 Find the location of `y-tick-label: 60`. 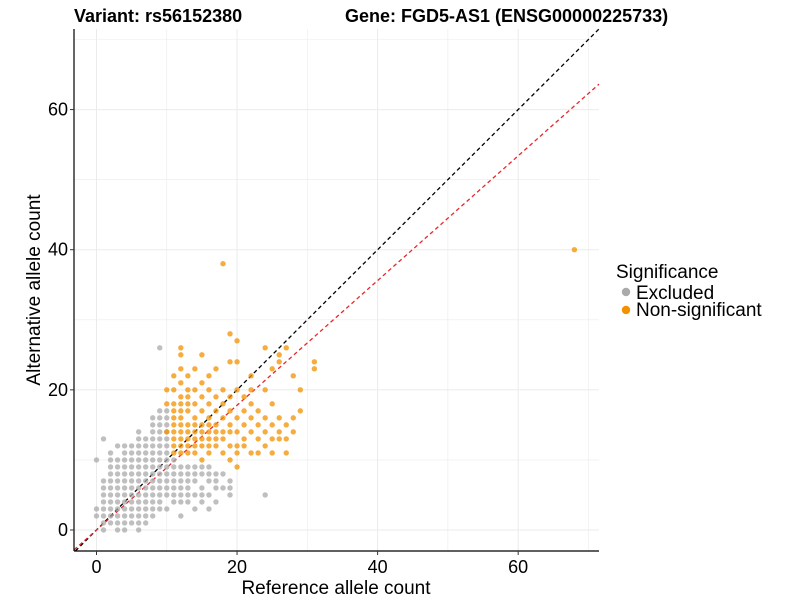

y-tick-label: 60 is located at coordinates (58, 110).